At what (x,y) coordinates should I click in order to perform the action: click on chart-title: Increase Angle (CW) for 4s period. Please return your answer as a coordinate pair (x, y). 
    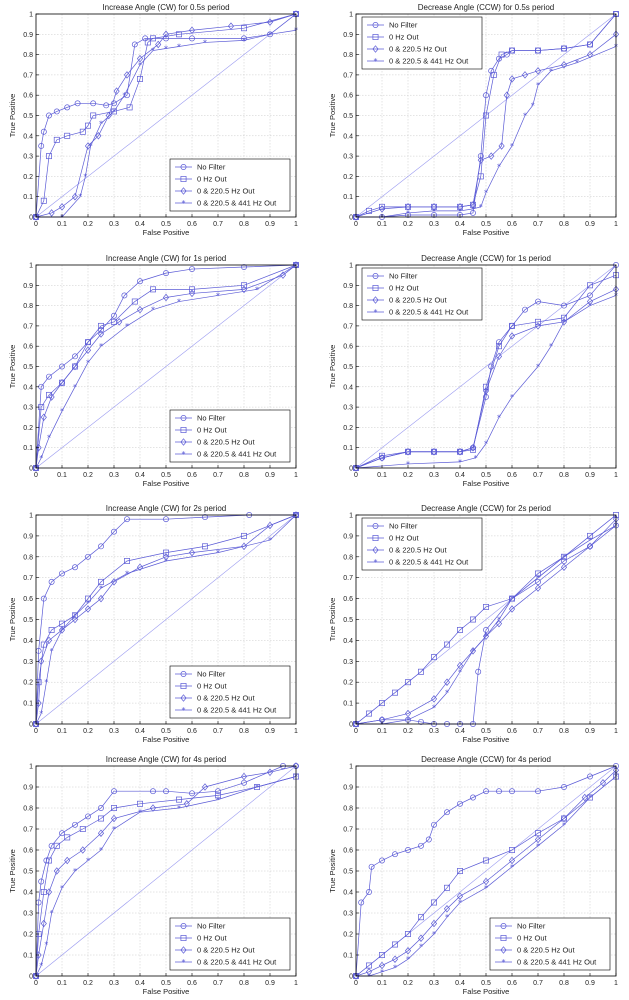
    Looking at the image, I should click on (166, 759).